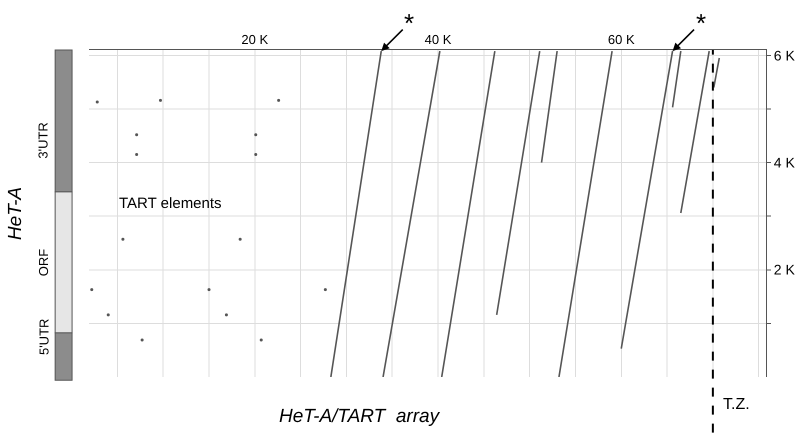  What do you see at coordinates (621, 39) in the screenshot?
I see `x-tick-label: 60 K` at bounding box center [621, 39].